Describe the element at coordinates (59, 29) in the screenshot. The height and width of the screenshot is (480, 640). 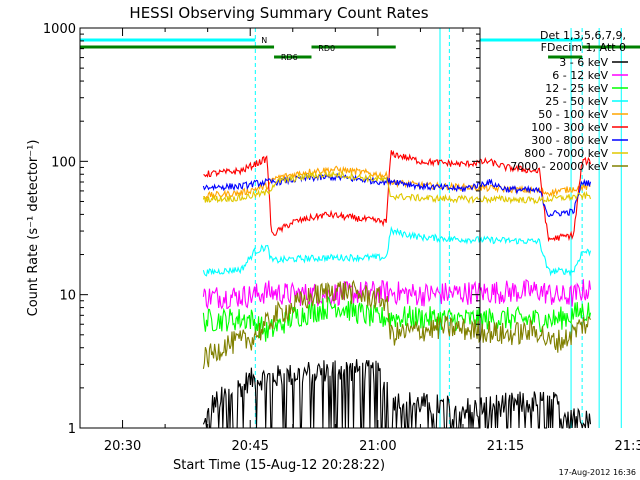
I see `y-tick-label: 1000` at that location.